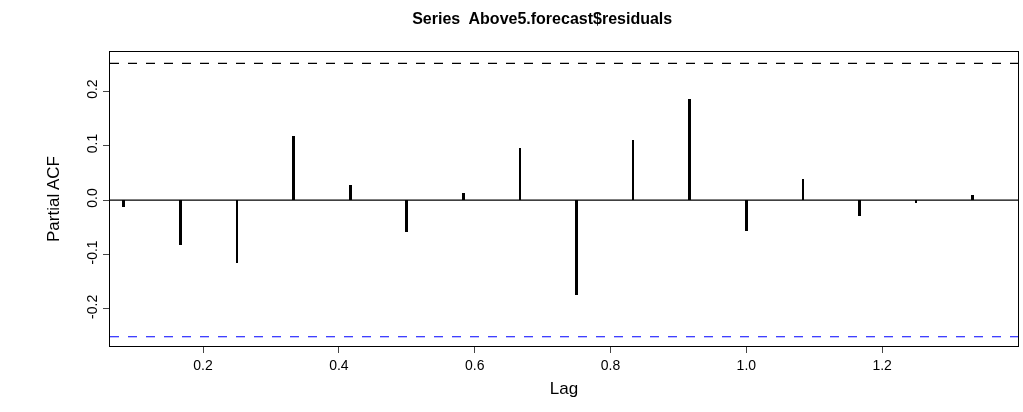  Describe the element at coordinates (564, 389) in the screenshot. I see `x-axis-title: Lag` at that location.